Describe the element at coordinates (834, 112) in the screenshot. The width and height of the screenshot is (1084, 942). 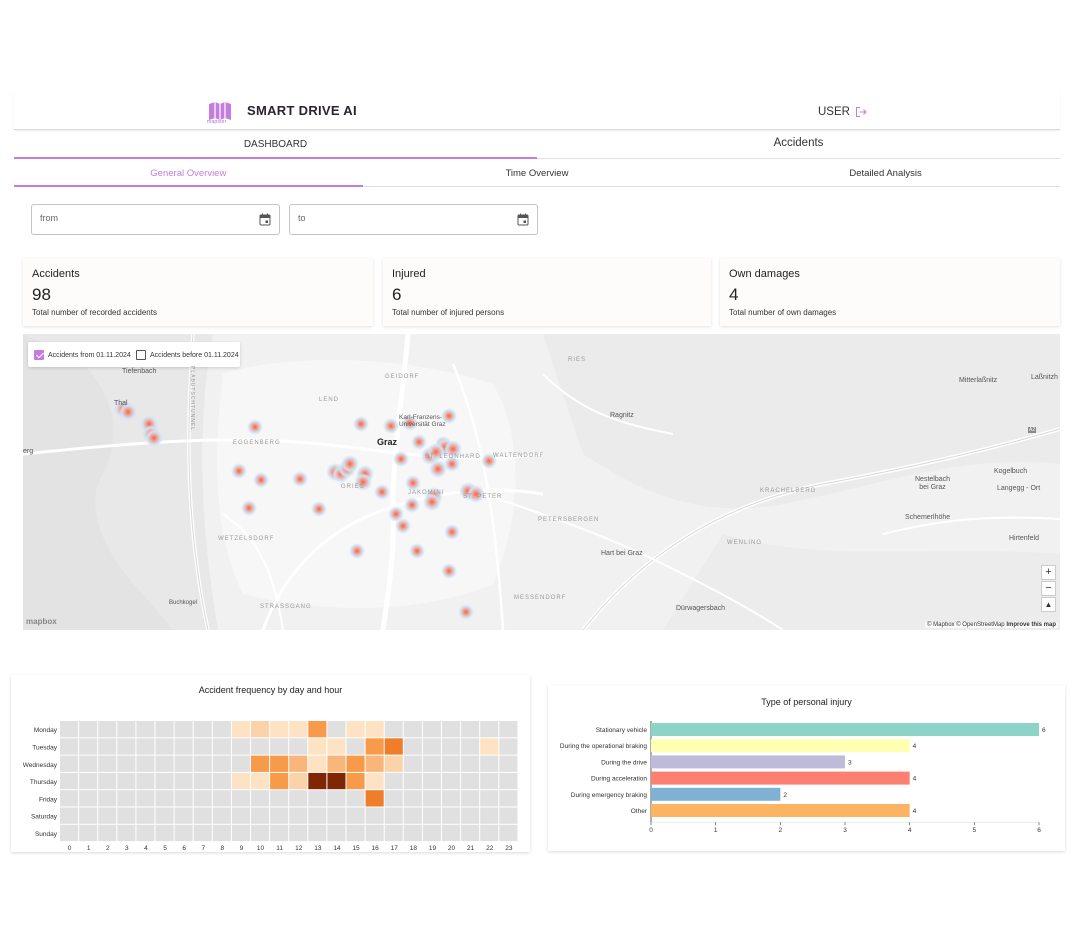
I see `user-label: USER` at that location.